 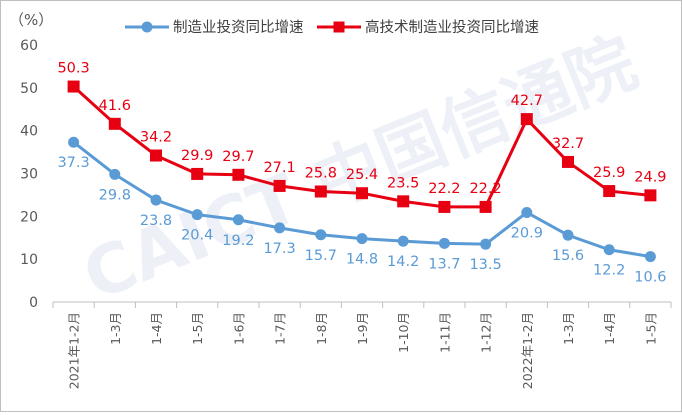 I want to click on data-label: 41.6, so click(x=115, y=106).